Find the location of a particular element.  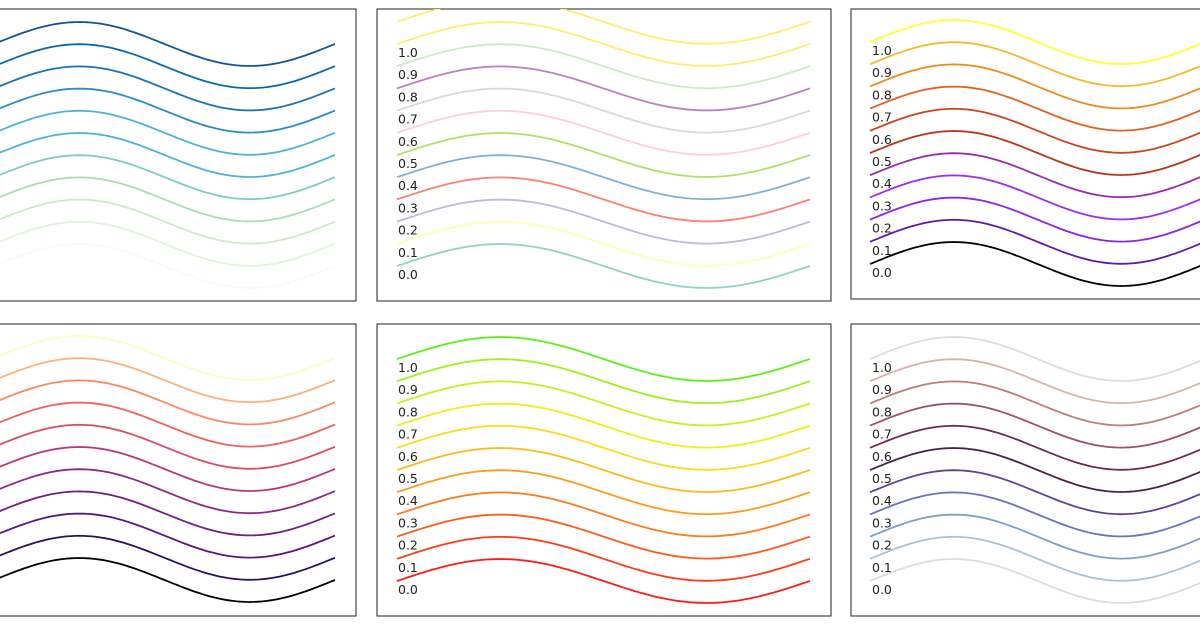

chart-panel-6: 0.0 0.1 0.2 0.3 0.4 0.5 0.6 0.7 0.8 0.9 1.0 is located at coordinates (1025, 470).